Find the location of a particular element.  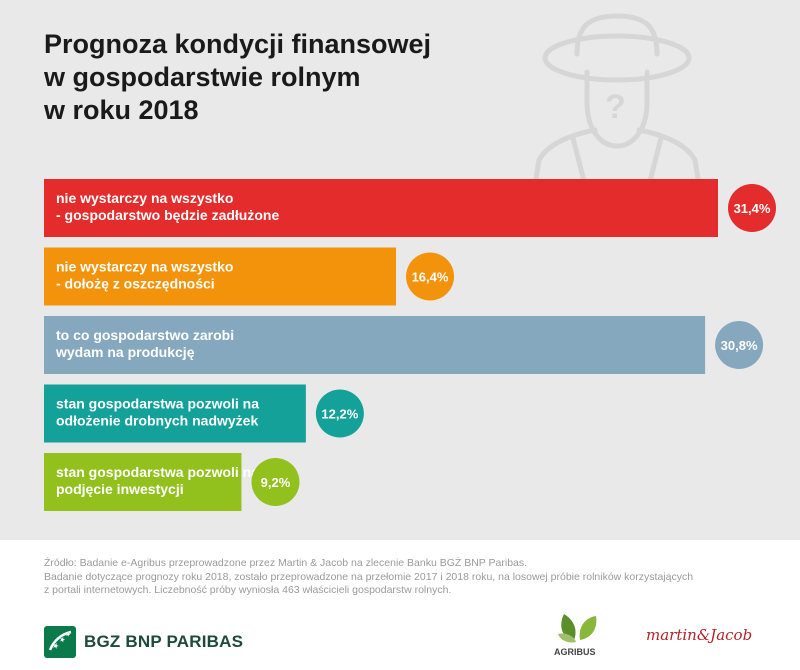

face-outline is located at coordinates (617, 109).